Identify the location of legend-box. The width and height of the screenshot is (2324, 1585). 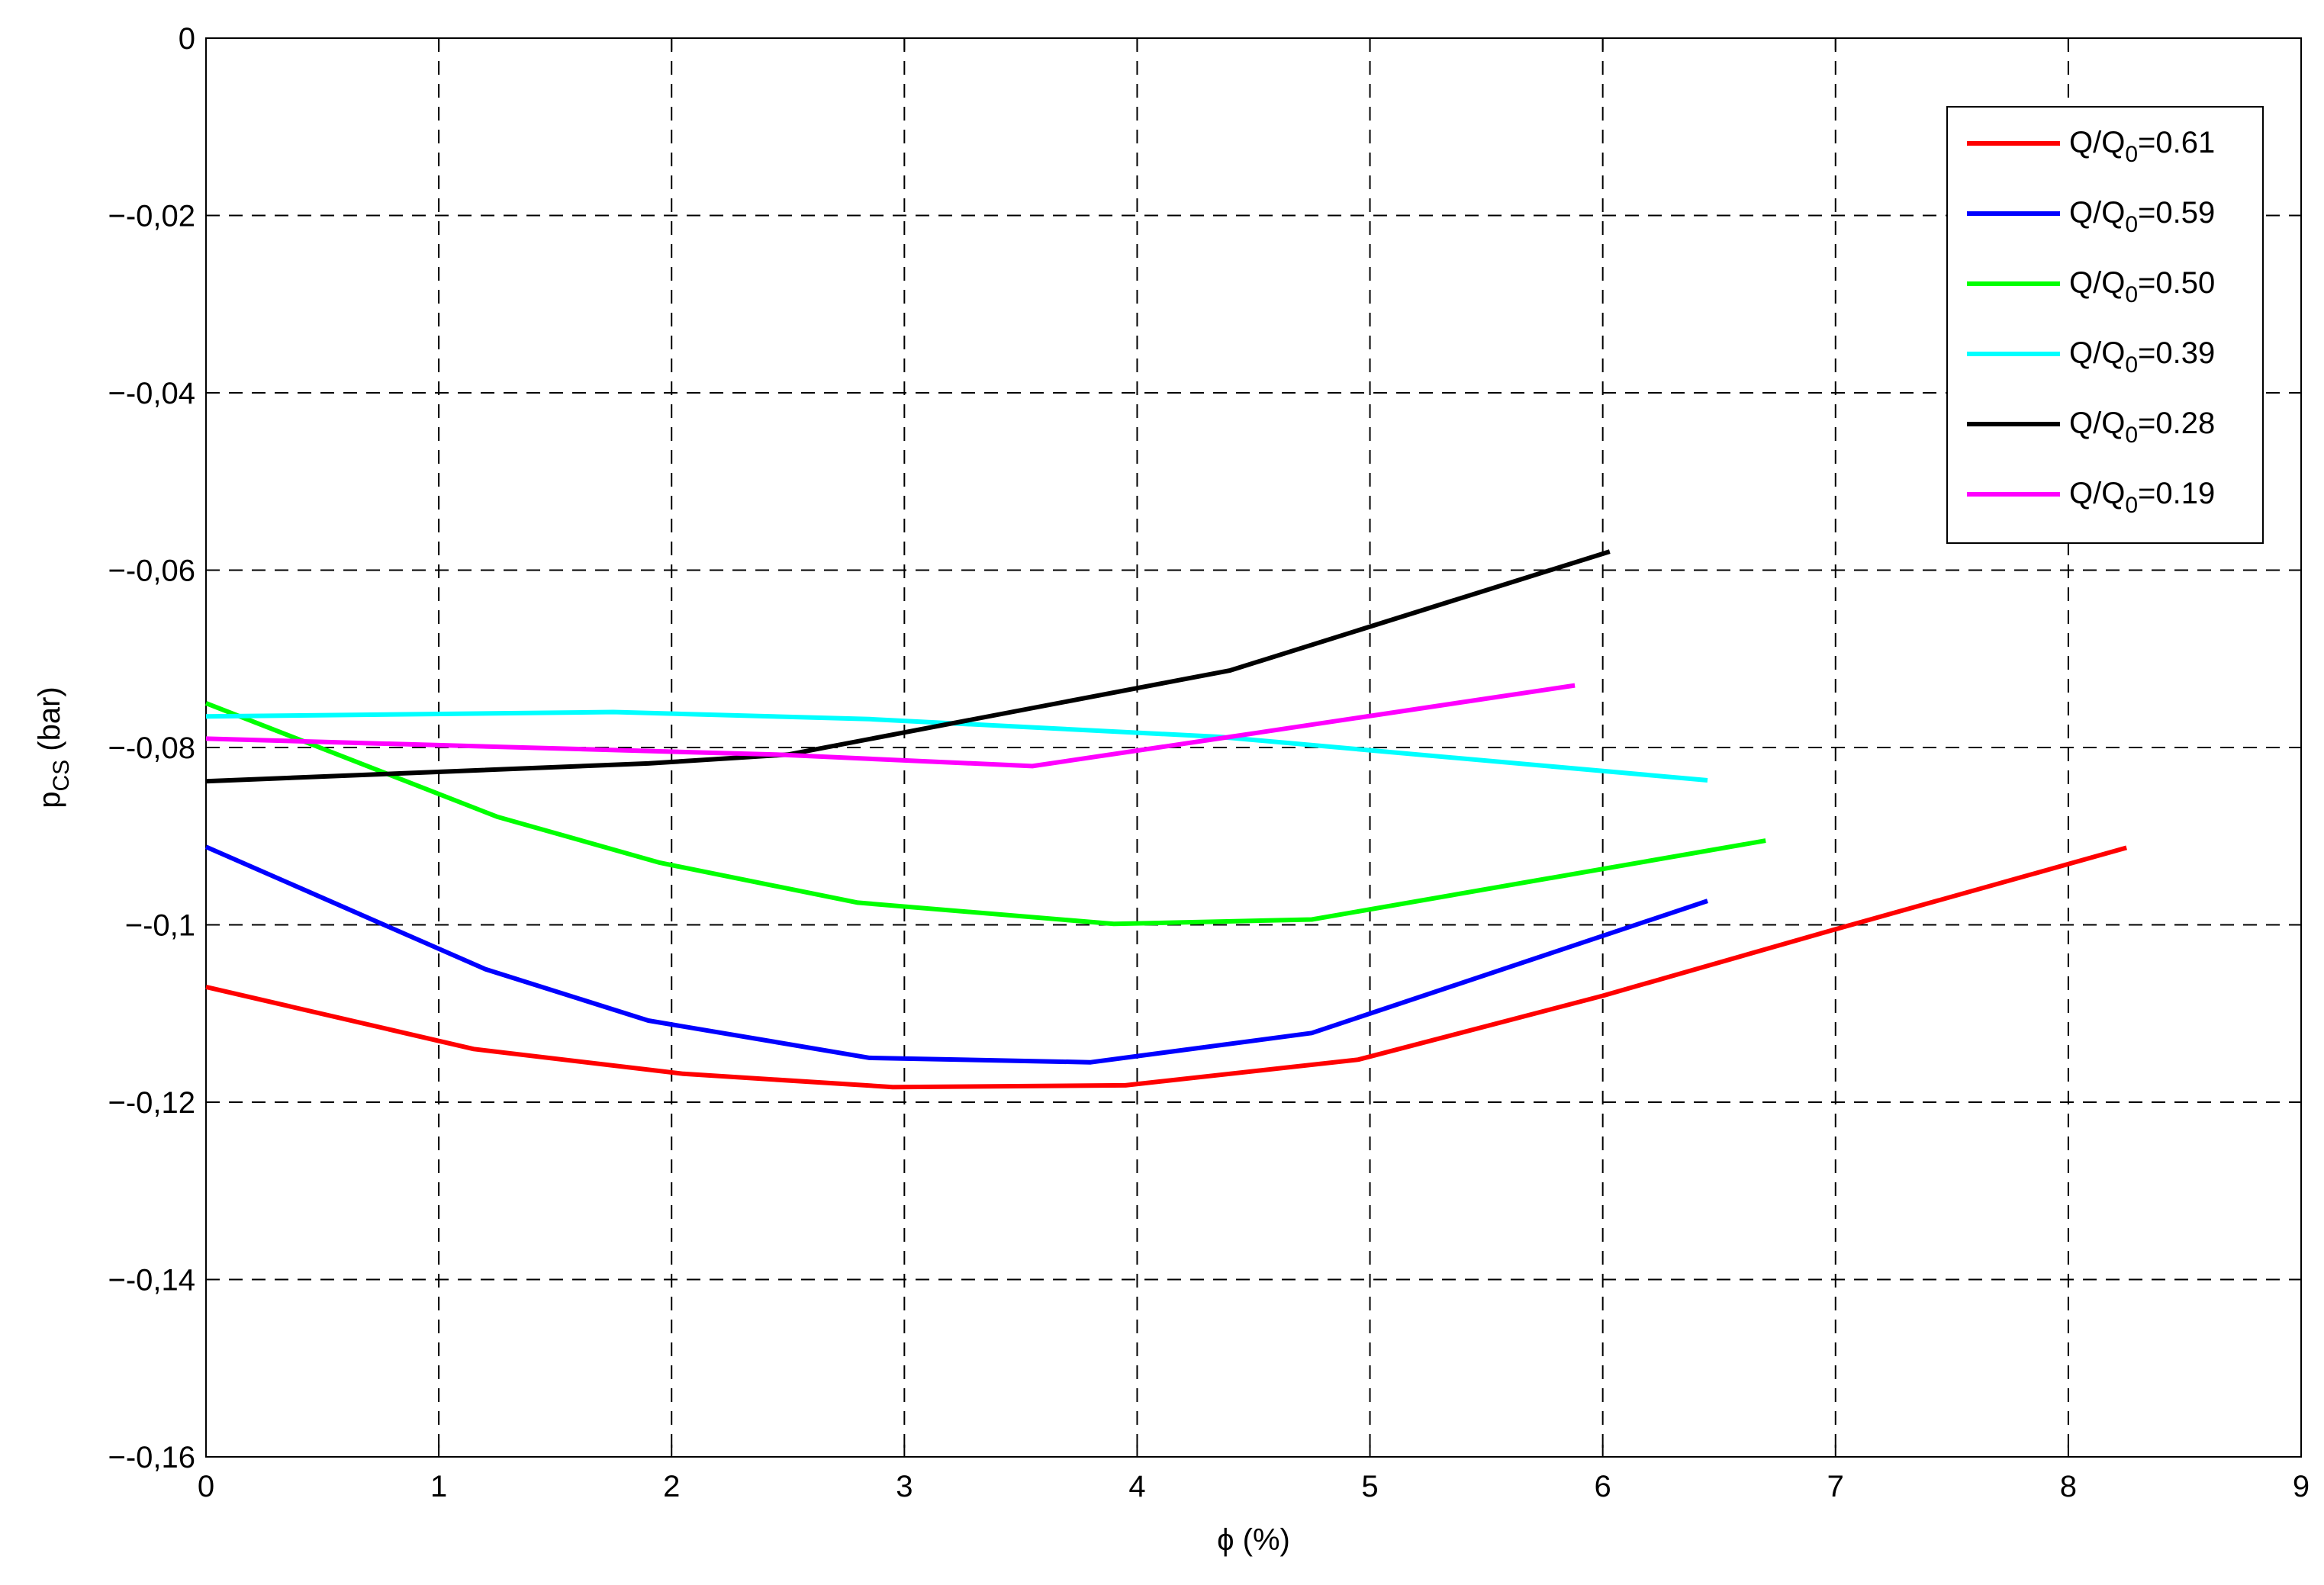
(2105, 325).